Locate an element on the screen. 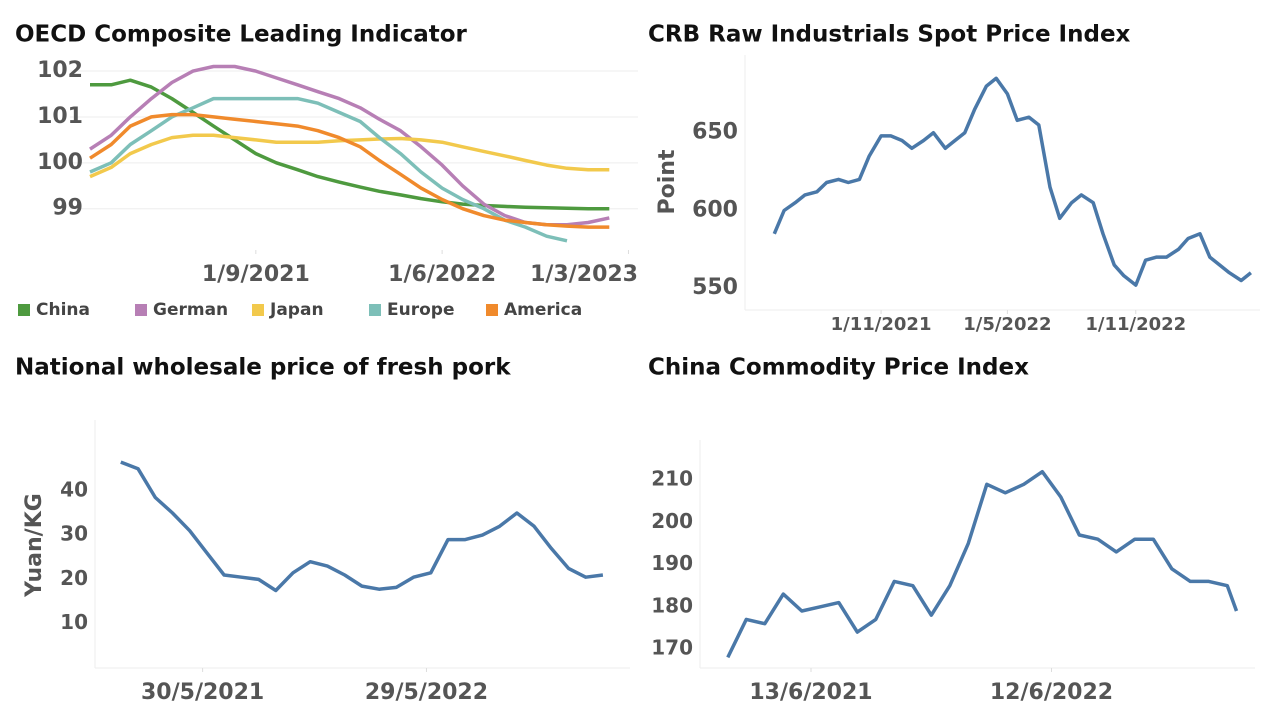 Image resolution: width=1280 pixels, height=720 pixels. y-tick-label: 20 is located at coordinates (74, 578).